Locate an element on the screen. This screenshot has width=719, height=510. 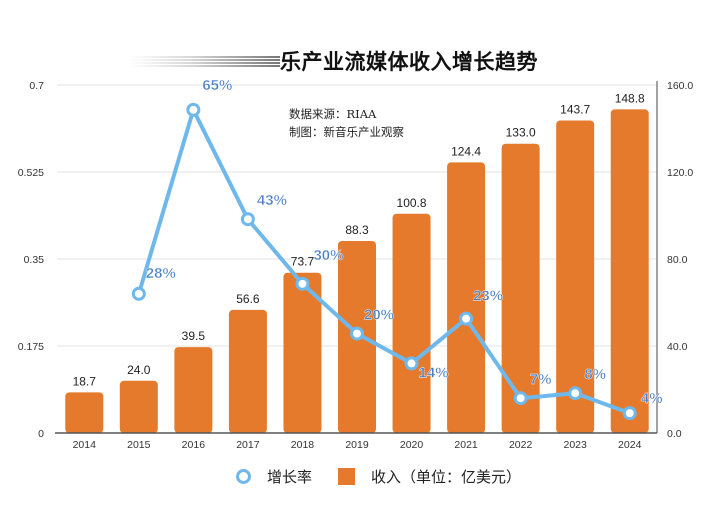
growth-rate-label: 14% is located at coordinates (434, 372).